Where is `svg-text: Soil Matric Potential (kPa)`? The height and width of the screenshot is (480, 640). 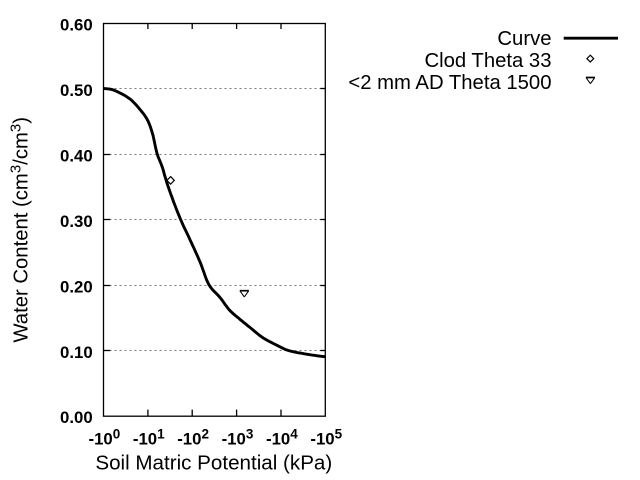 svg-text: Soil Matric Potential (kPa) is located at coordinates (213, 463).